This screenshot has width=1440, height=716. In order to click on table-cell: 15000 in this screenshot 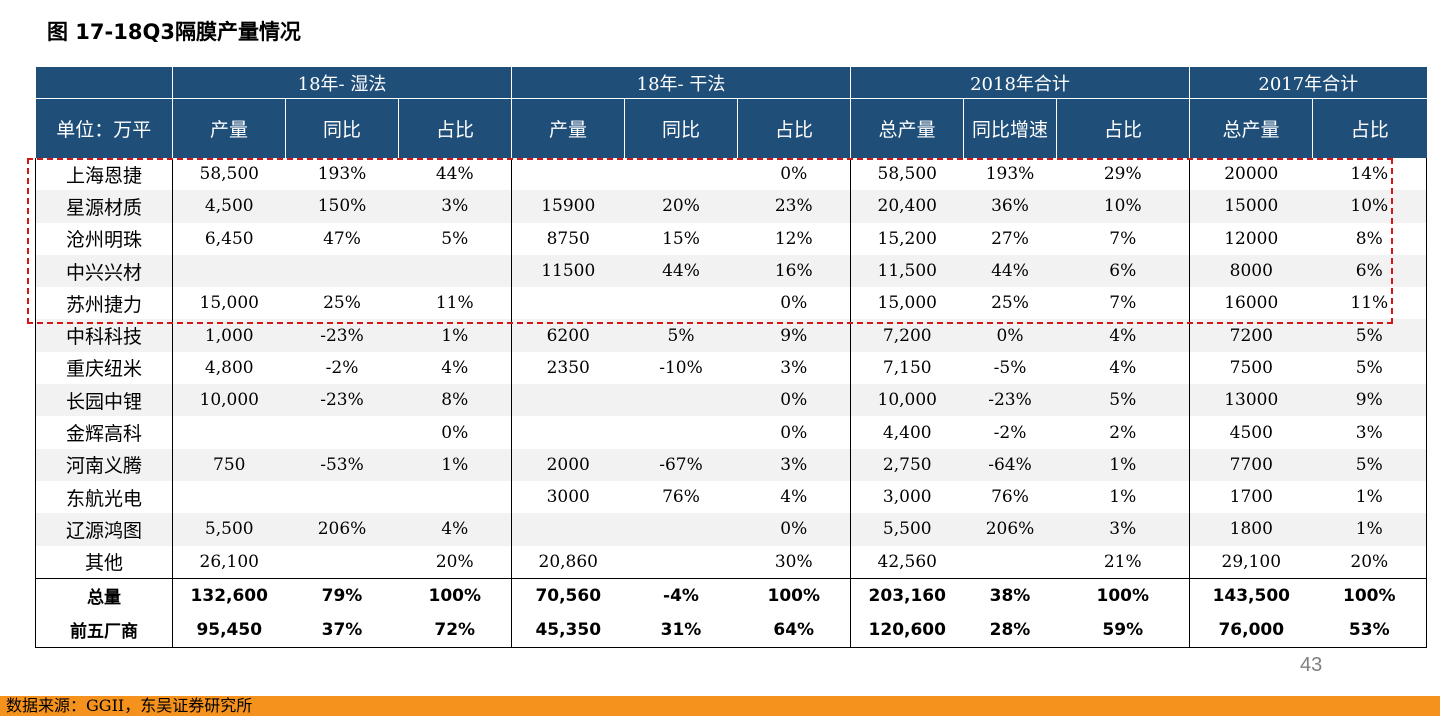, I will do `click(1251, 206)`.